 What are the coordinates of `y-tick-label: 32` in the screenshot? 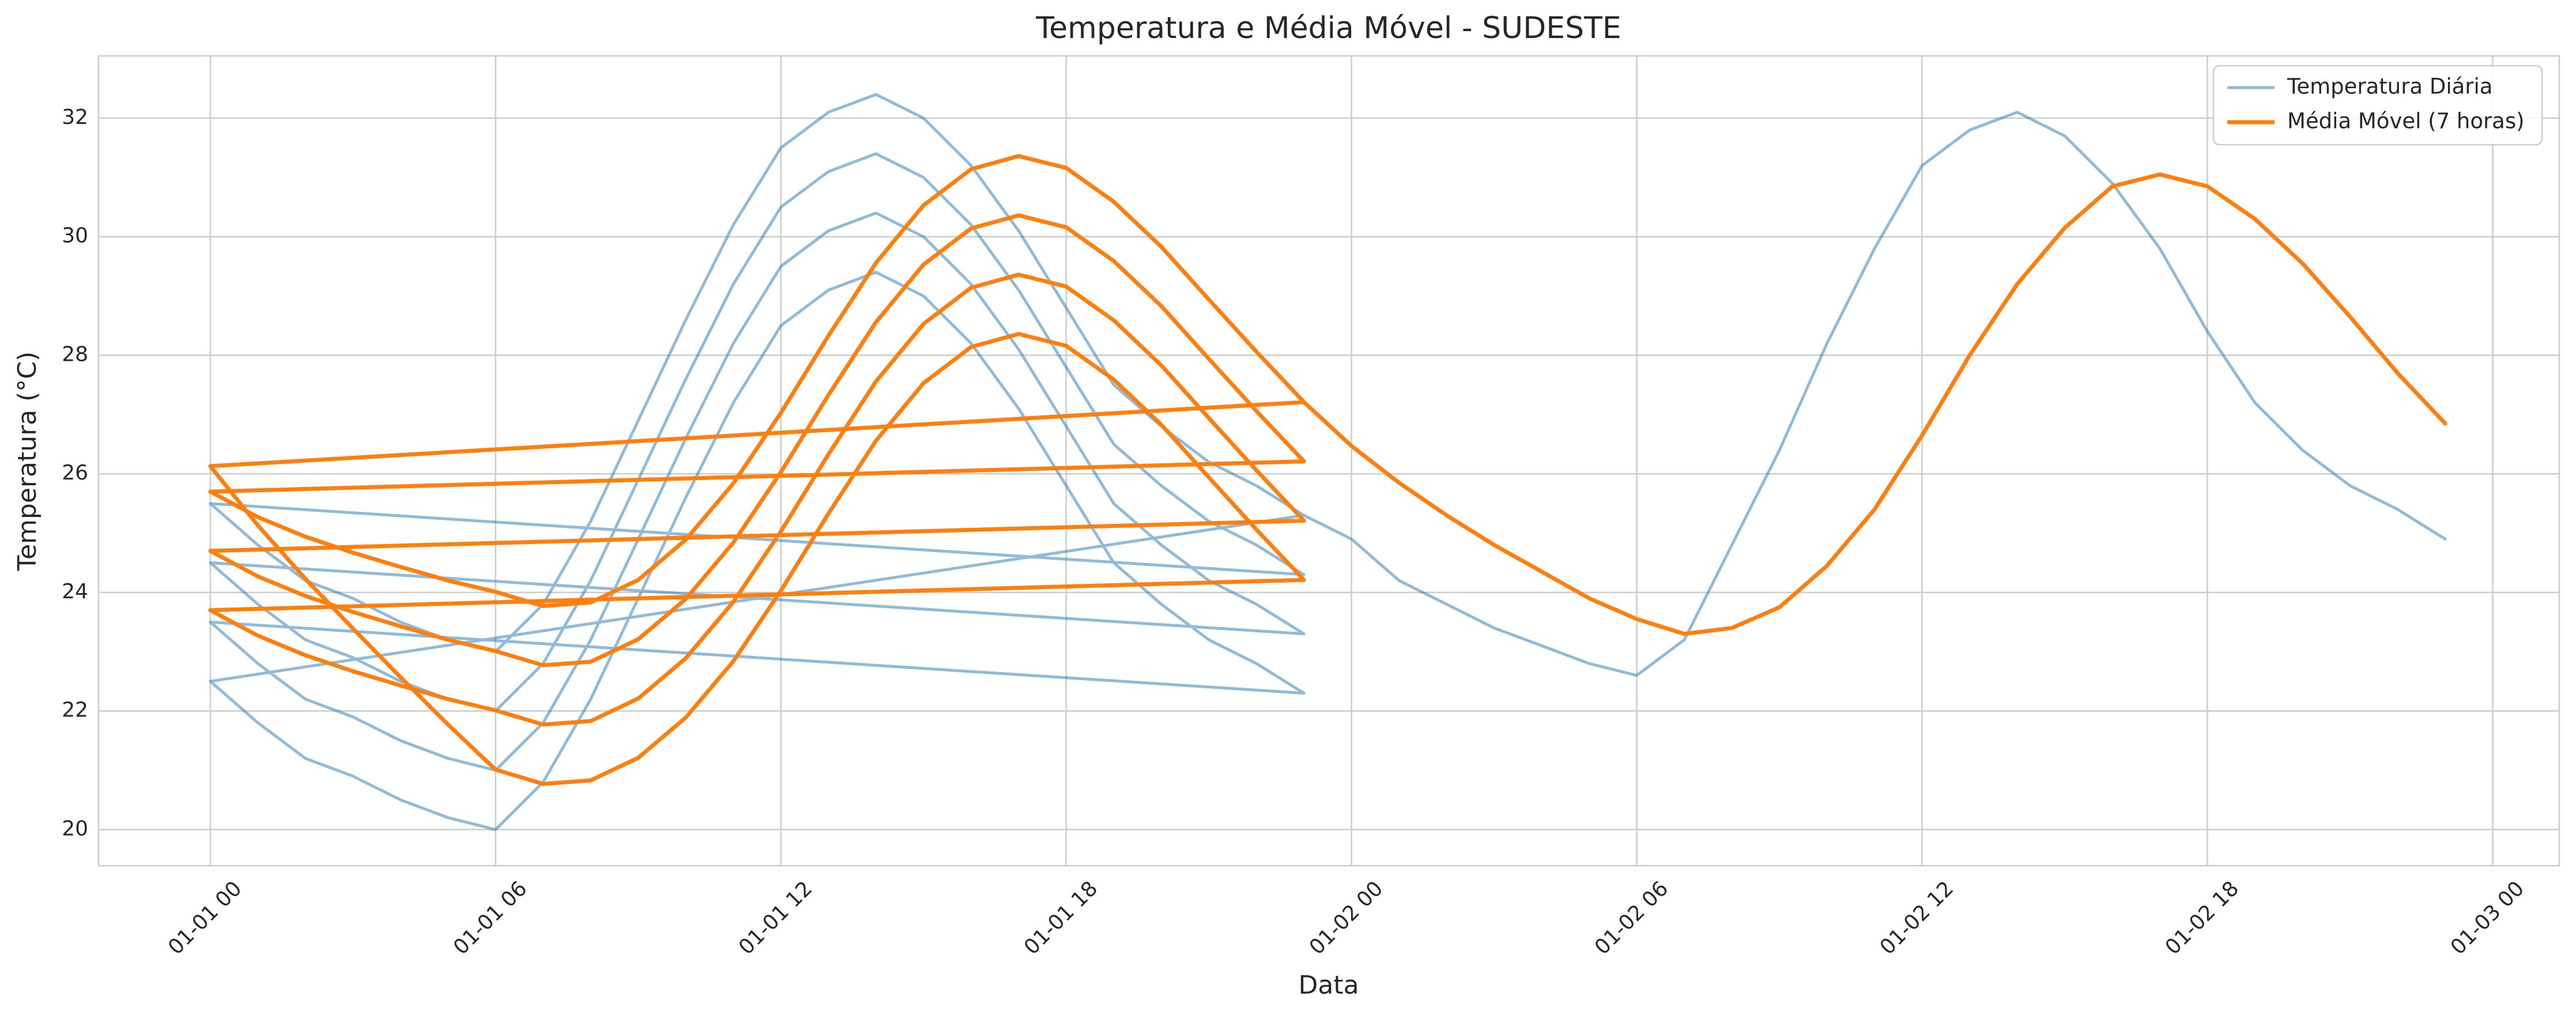 It's located at (75, 117).